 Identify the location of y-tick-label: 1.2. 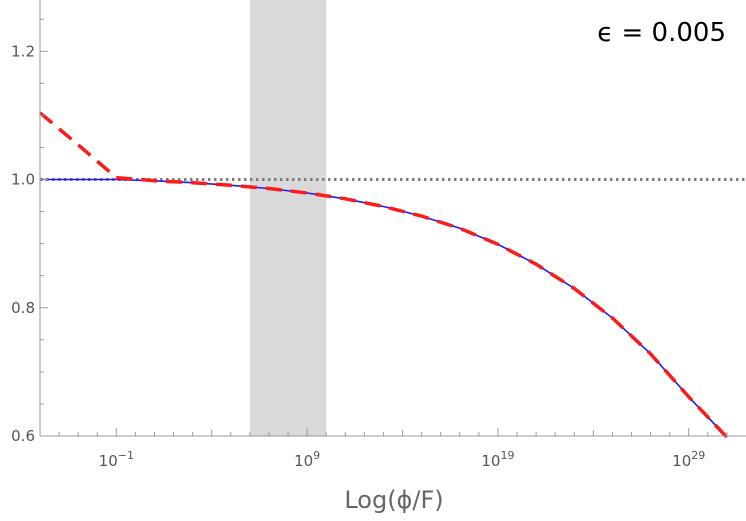
(23, 51).